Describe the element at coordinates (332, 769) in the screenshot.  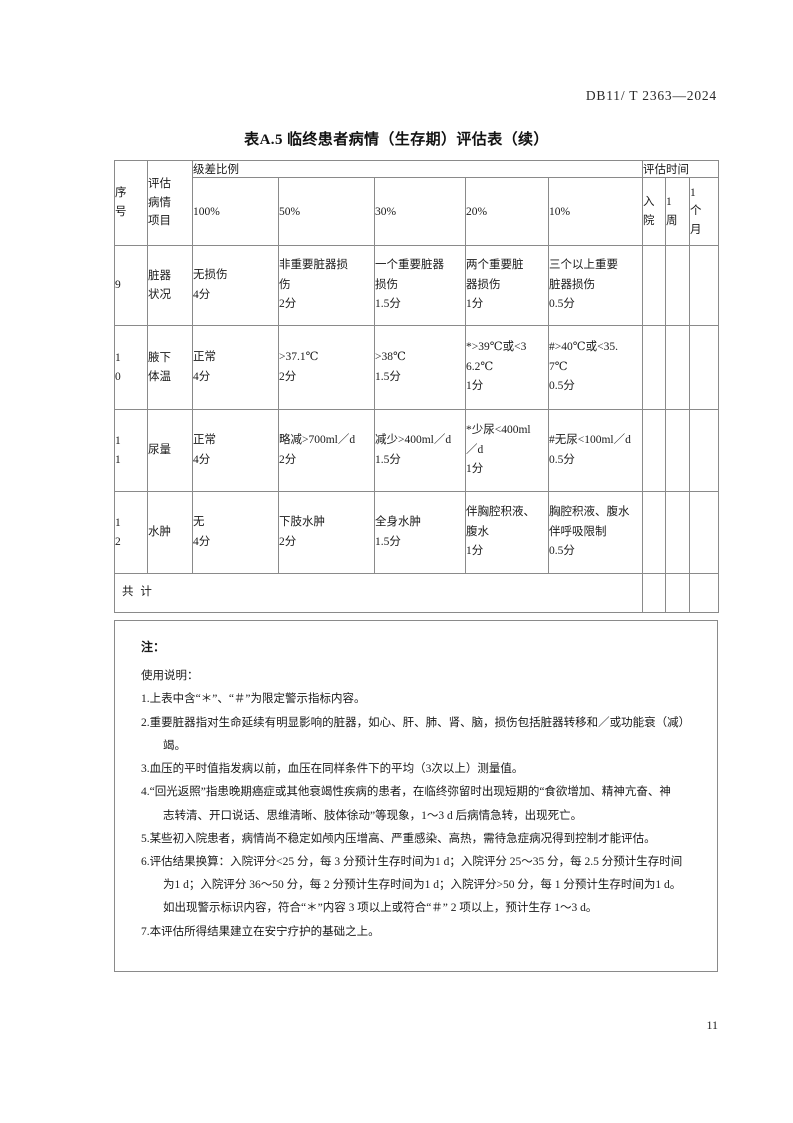
I see `note-line: 3.血压的平时值指发病以前，血压在同样条件下的平均（3次以上）测量值。` at that location.